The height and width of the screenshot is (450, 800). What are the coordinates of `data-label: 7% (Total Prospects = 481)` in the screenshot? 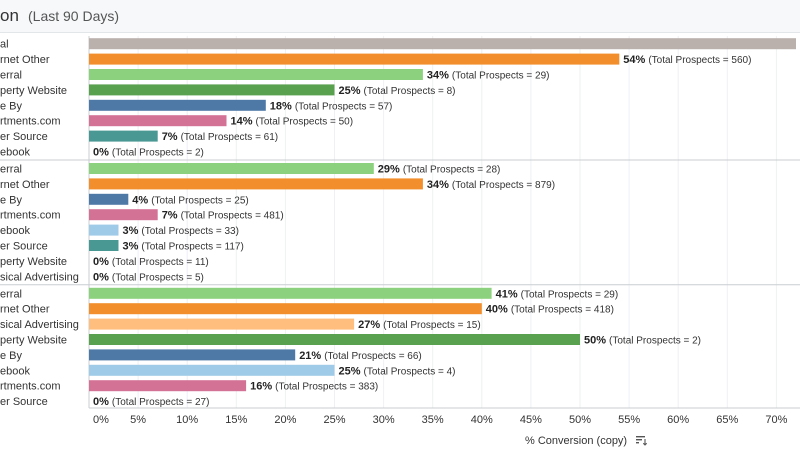 It's located at (223, 216).